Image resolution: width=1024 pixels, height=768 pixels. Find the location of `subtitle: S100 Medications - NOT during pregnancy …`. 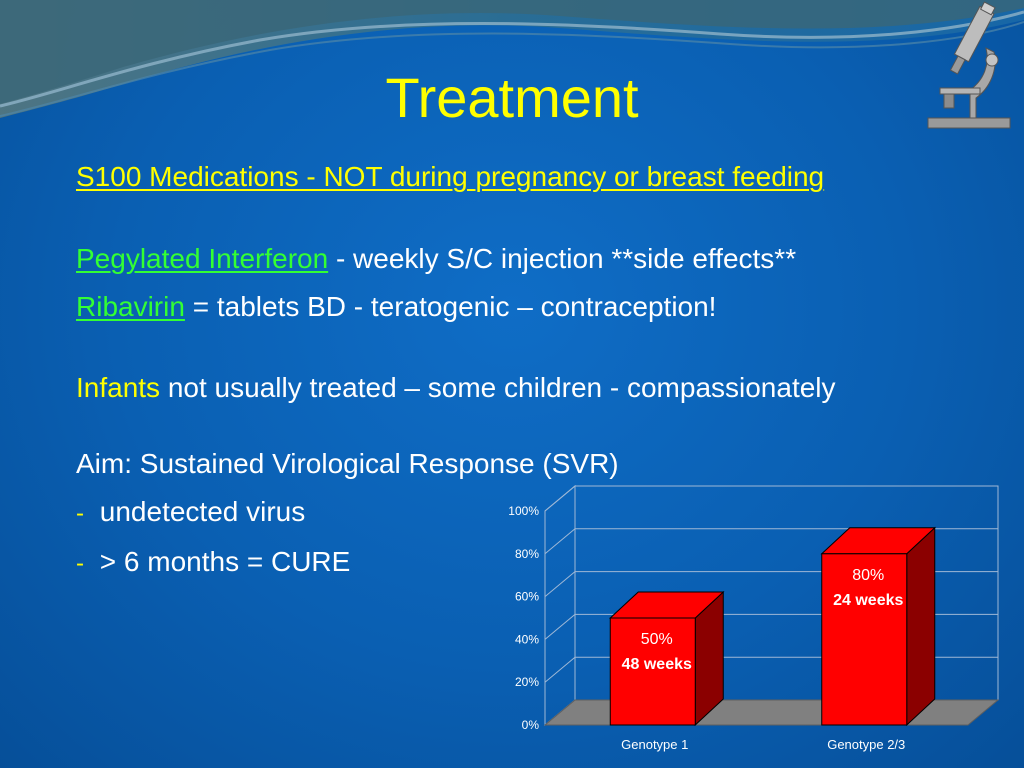

subtitle: S100 Medications - NOT during pregnancy … is located at coordinates (450, 176).